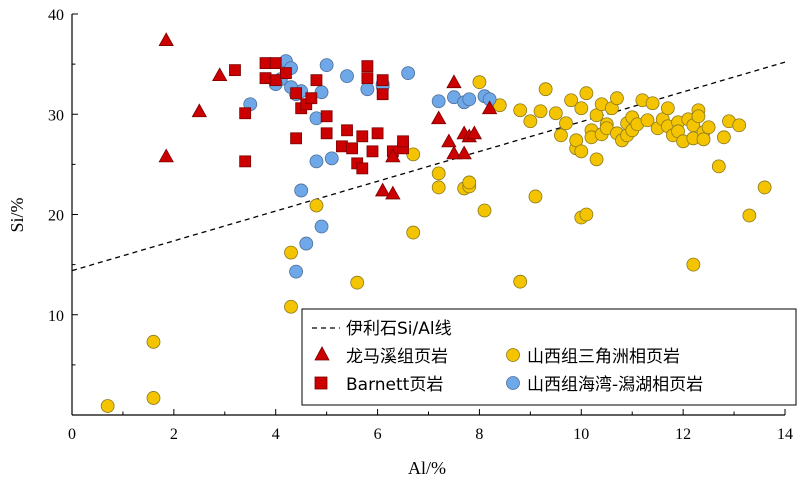 Image resolution: width=800 pixels, height=486 pixels. Describe the element at coordinates (56, 115) in the screenshot. I see `y-tick-label: 30` at that location.